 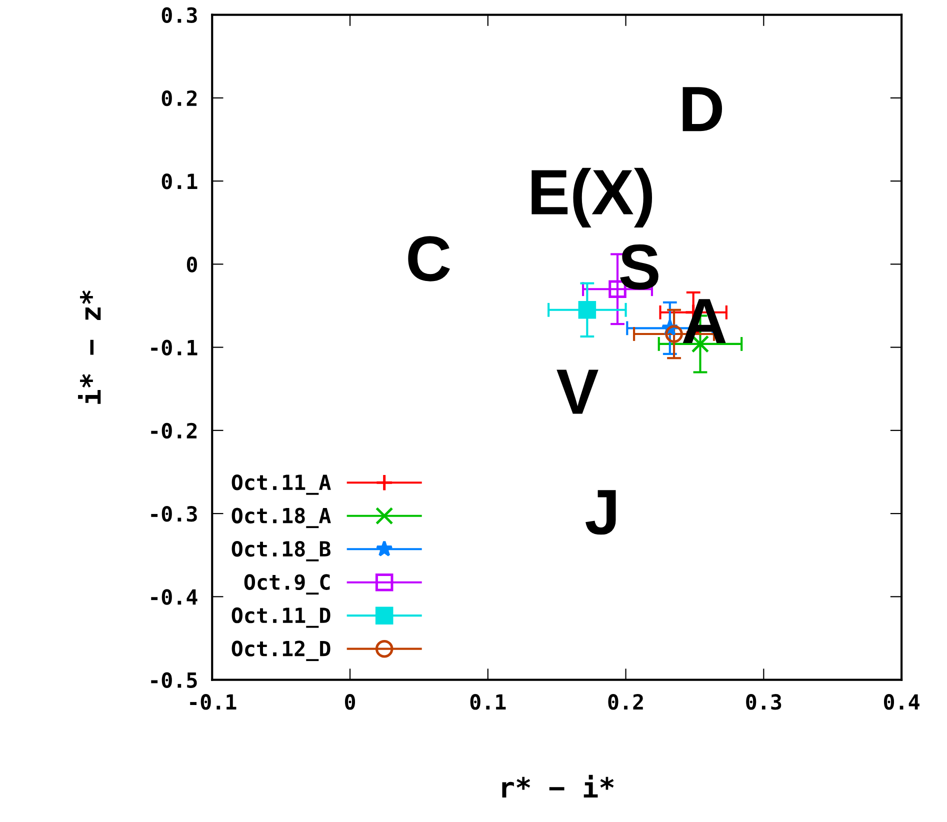 What do you see at coordinates (179, 98) in the screenshot?
I see `y-tick-label: 0.2` at bounding box center [179, 98].